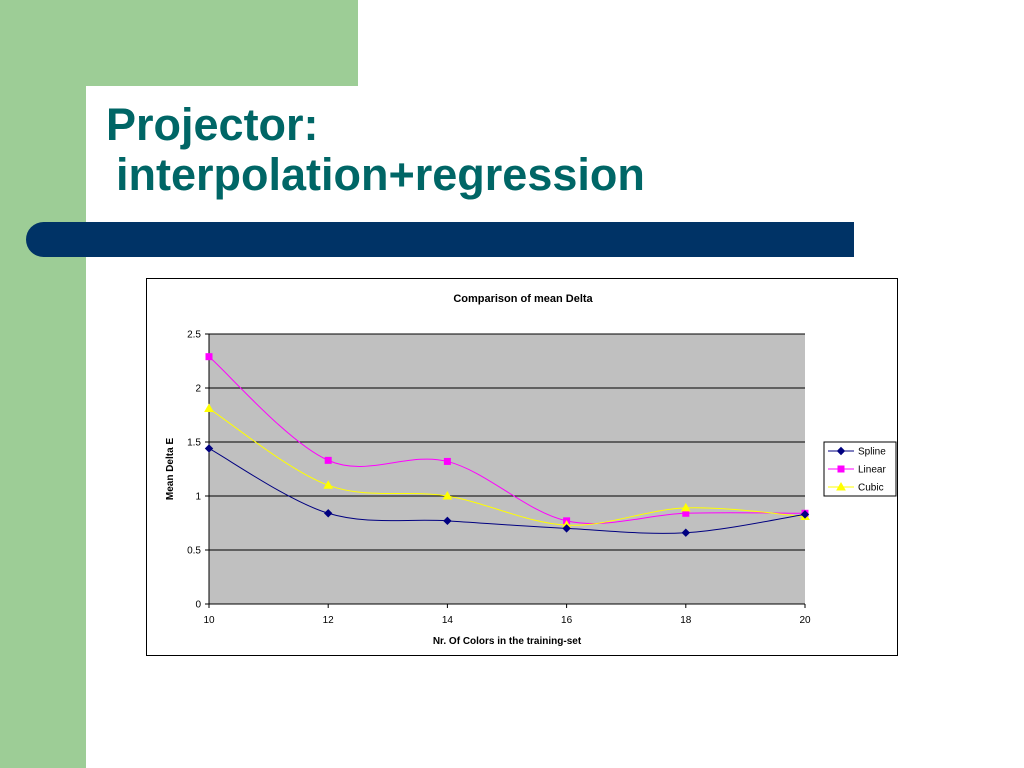 The width and height of the screenshot is (1024, 768). I want to click on x-tick-label: 12, so click(329, 620).